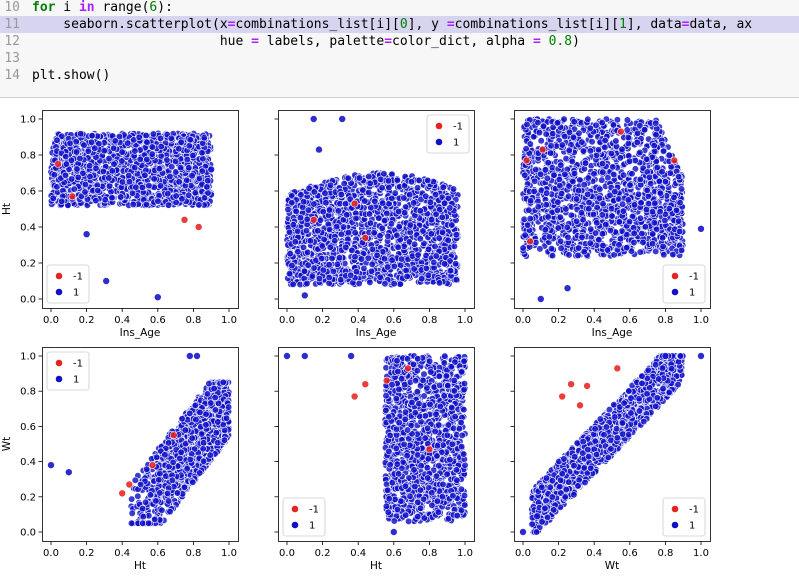 The width and height of the screenshot is (799, 585). I want to click on legend-label: 1, so click(76, 293).